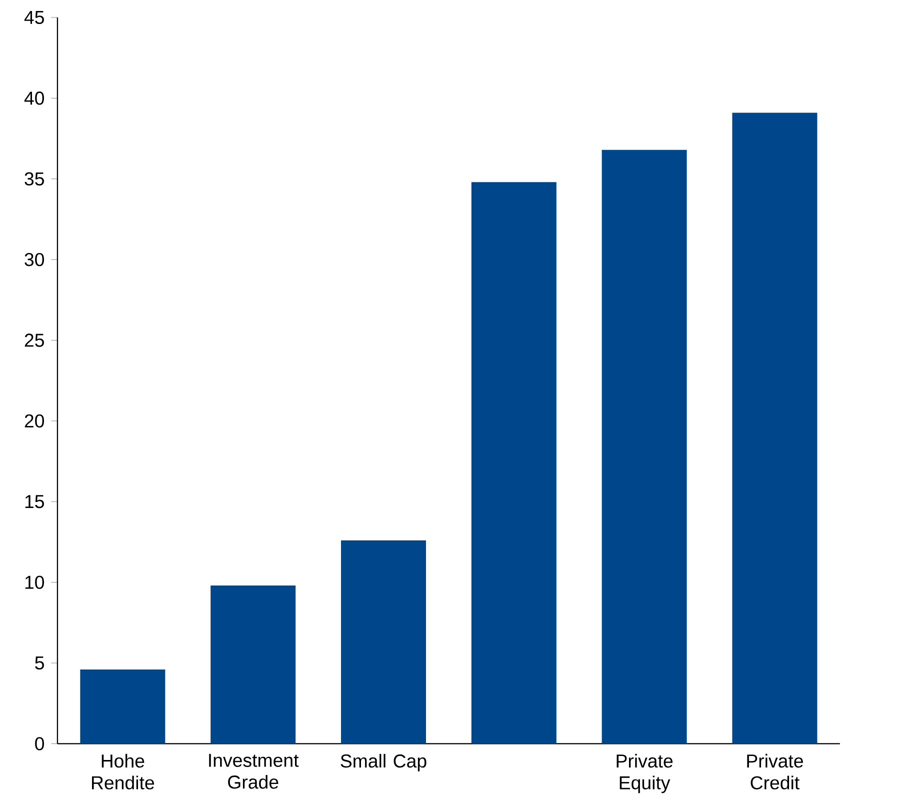 The height and width of the screenshot is (811, 912). What do you see at coordinates (34, 259) in the screenshot?
I see `y-tick-label: 30` at bounding box center [34, 259].